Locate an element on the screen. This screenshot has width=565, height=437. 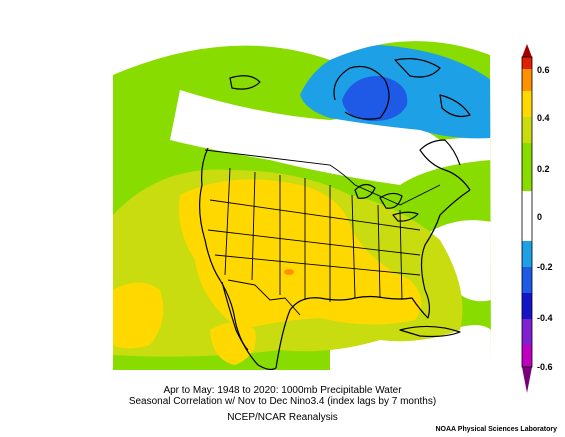
colorbar-top-arrow is located at coordinates (527, 50).